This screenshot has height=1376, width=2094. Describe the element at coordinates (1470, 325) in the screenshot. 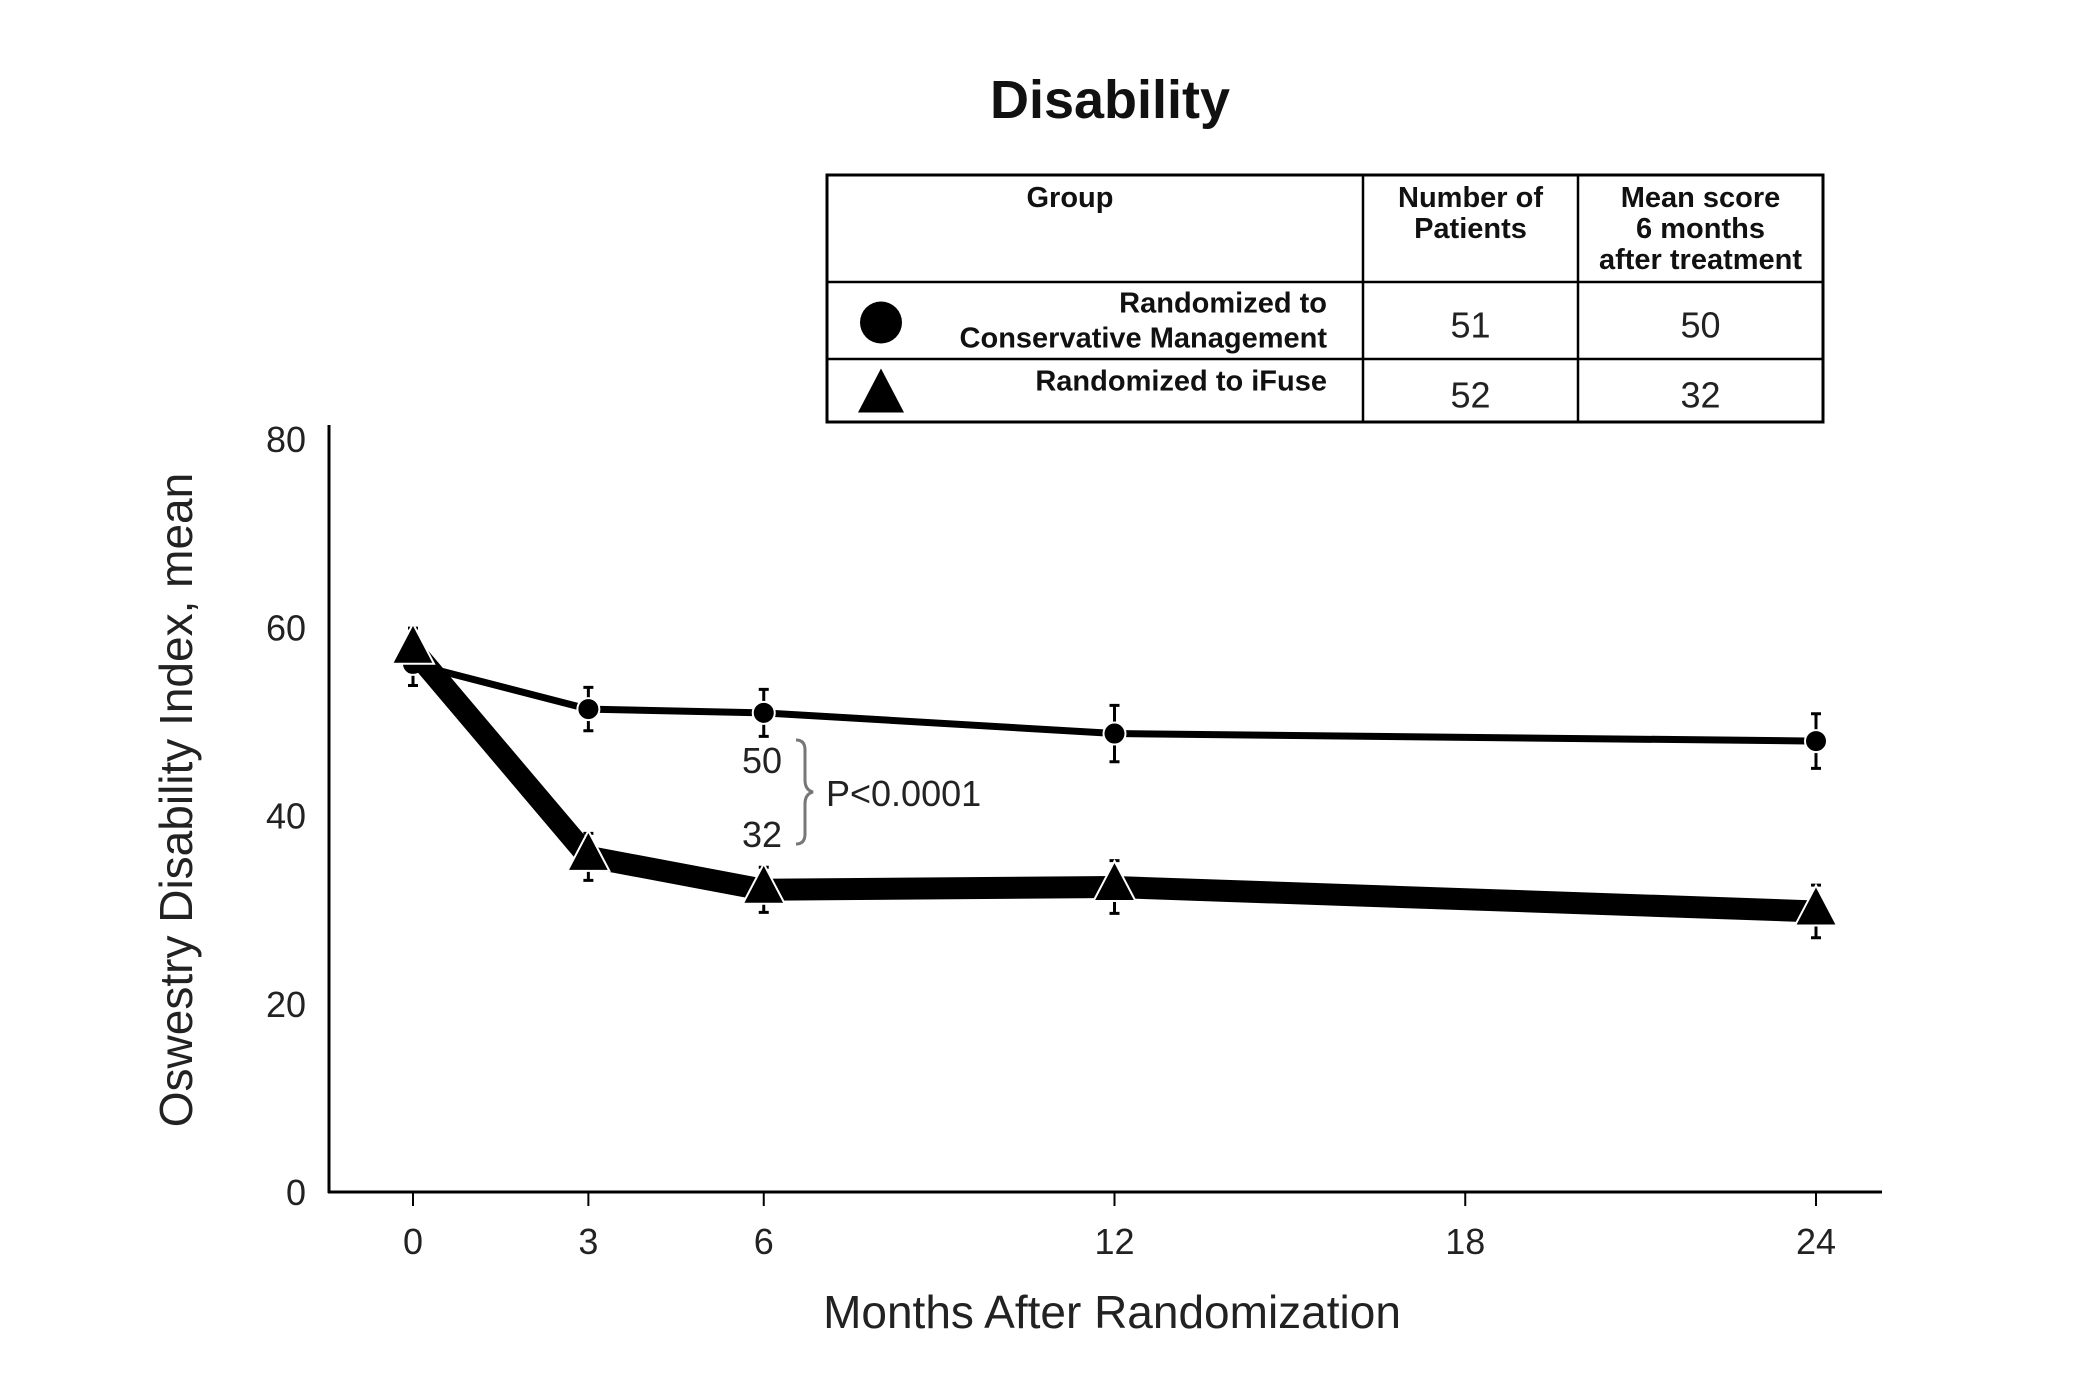

I see `table-patients: 51` at that location.